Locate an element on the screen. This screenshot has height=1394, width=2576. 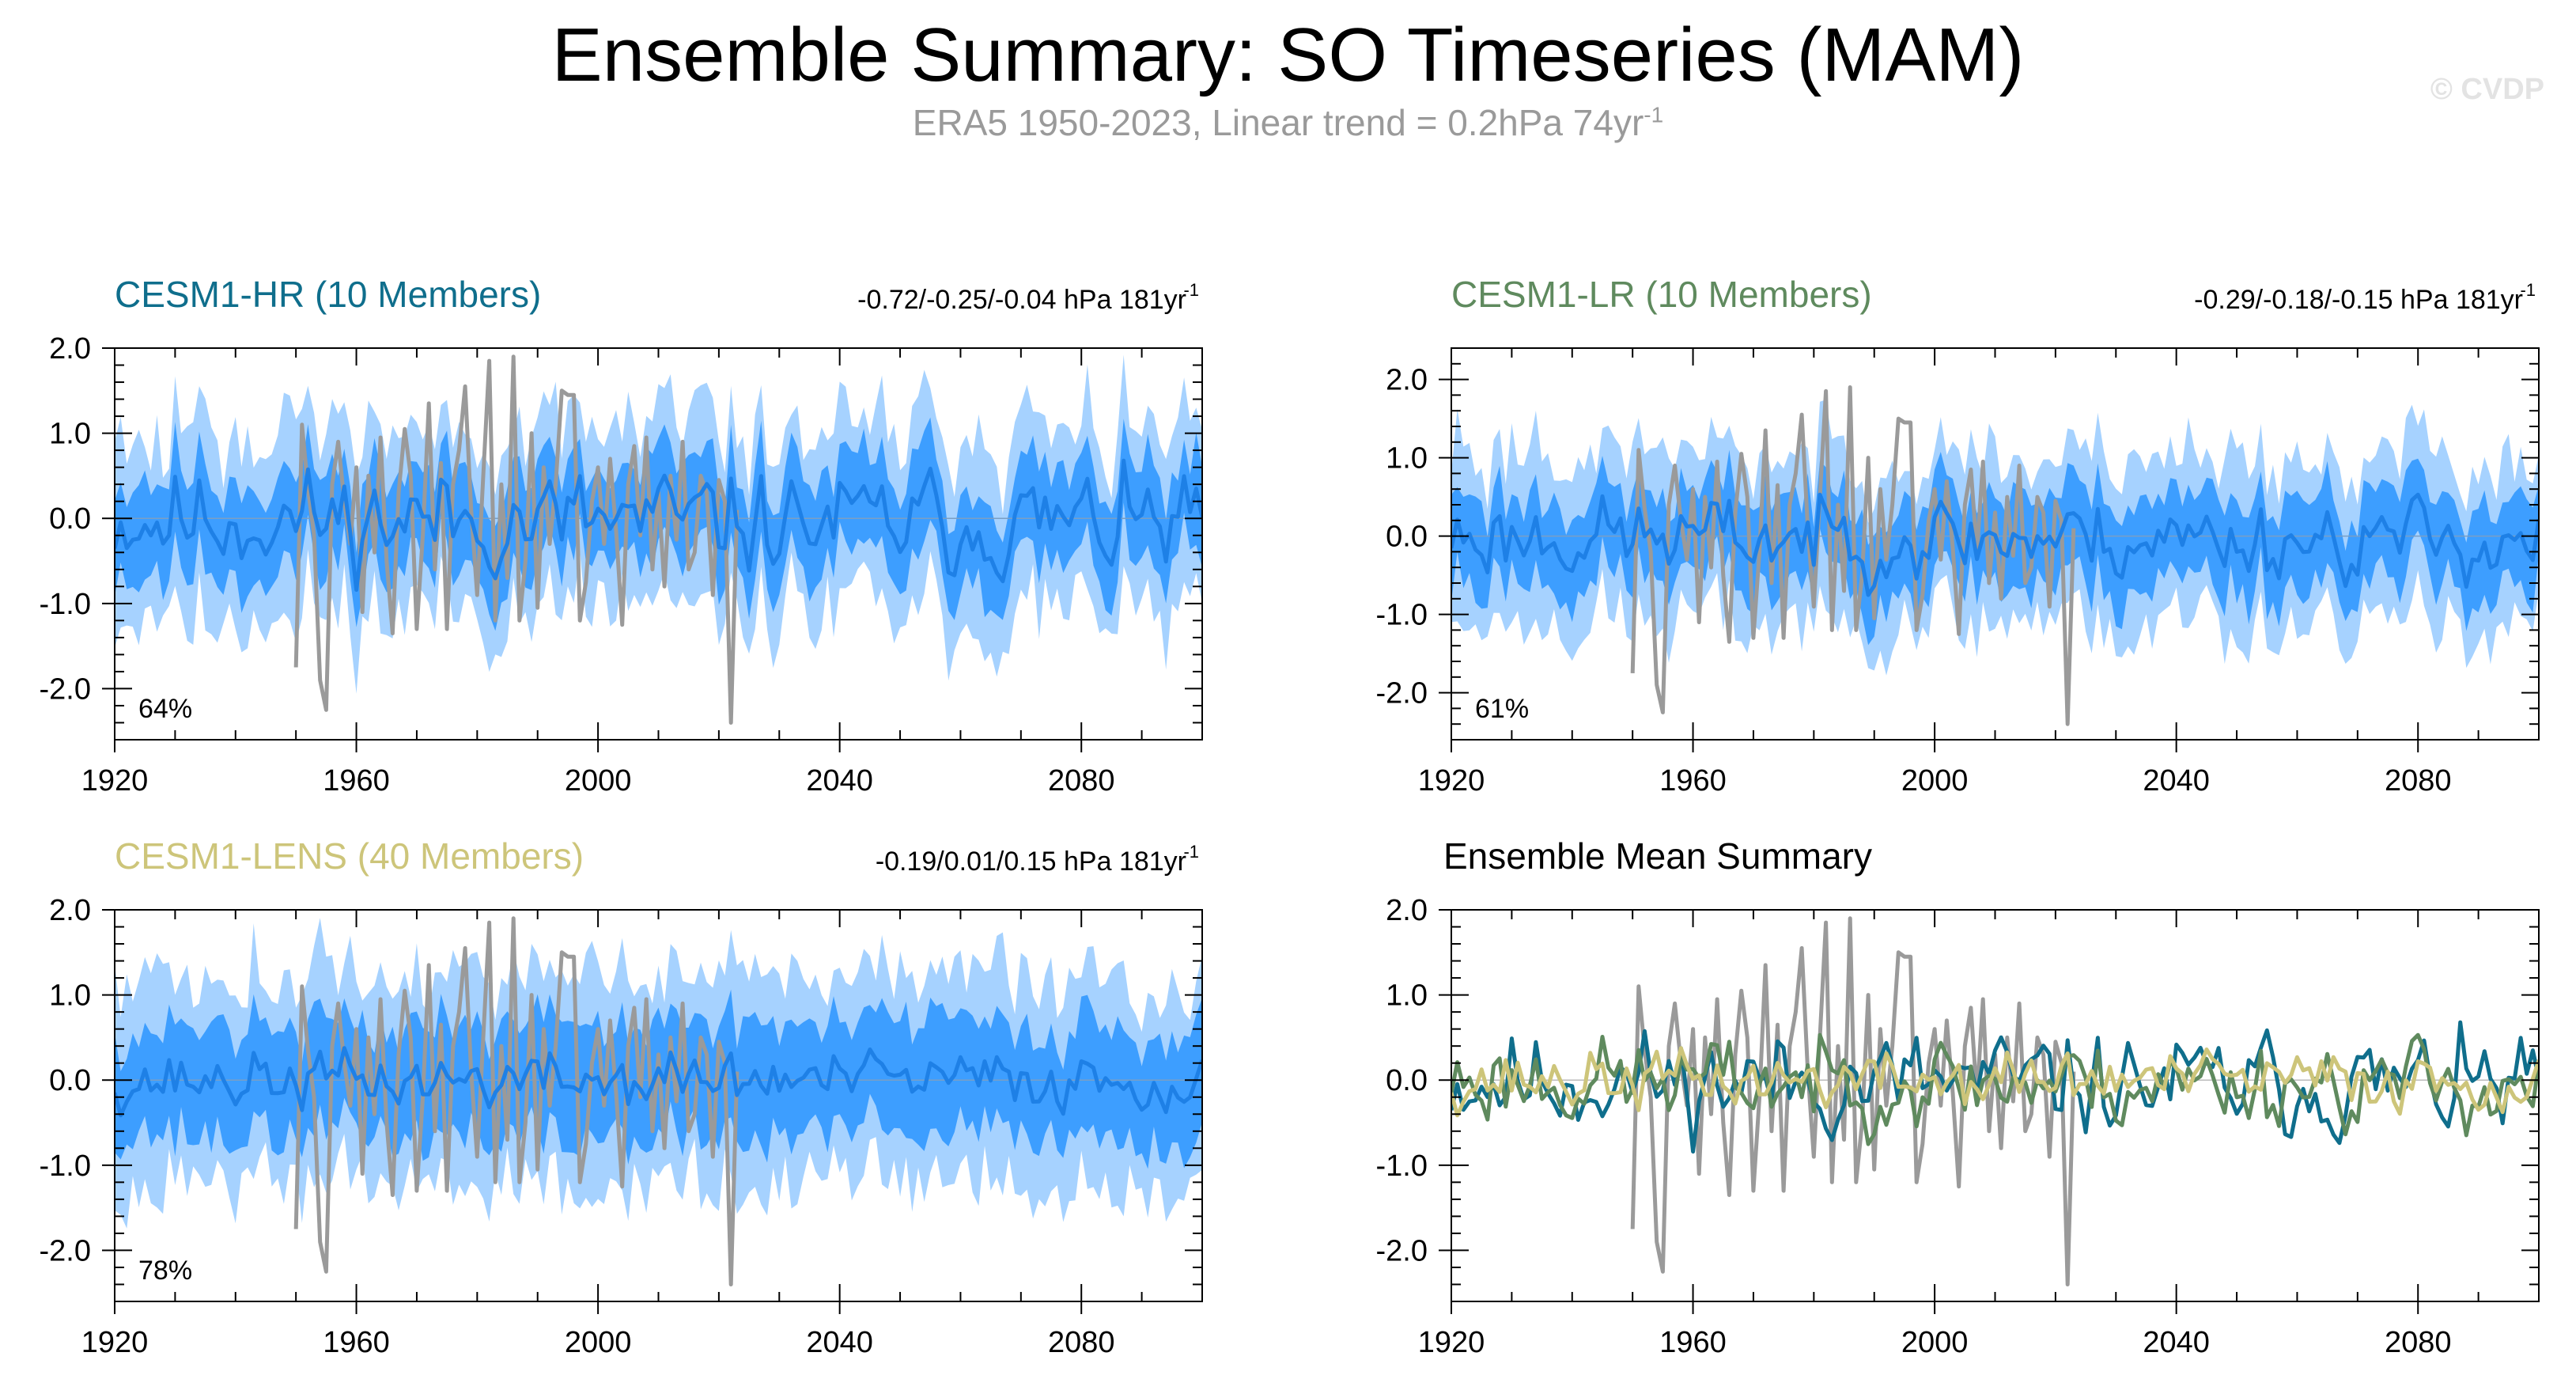
trend-label: -0.29/-0.18/-0.15 hPa 181yr is located at coordinates (2359, 300).